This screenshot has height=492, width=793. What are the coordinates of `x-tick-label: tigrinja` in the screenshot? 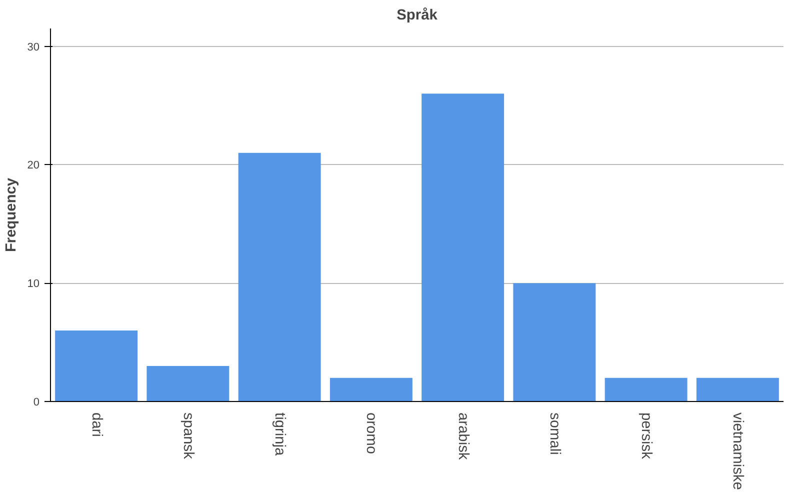 It's located at (280, 434).